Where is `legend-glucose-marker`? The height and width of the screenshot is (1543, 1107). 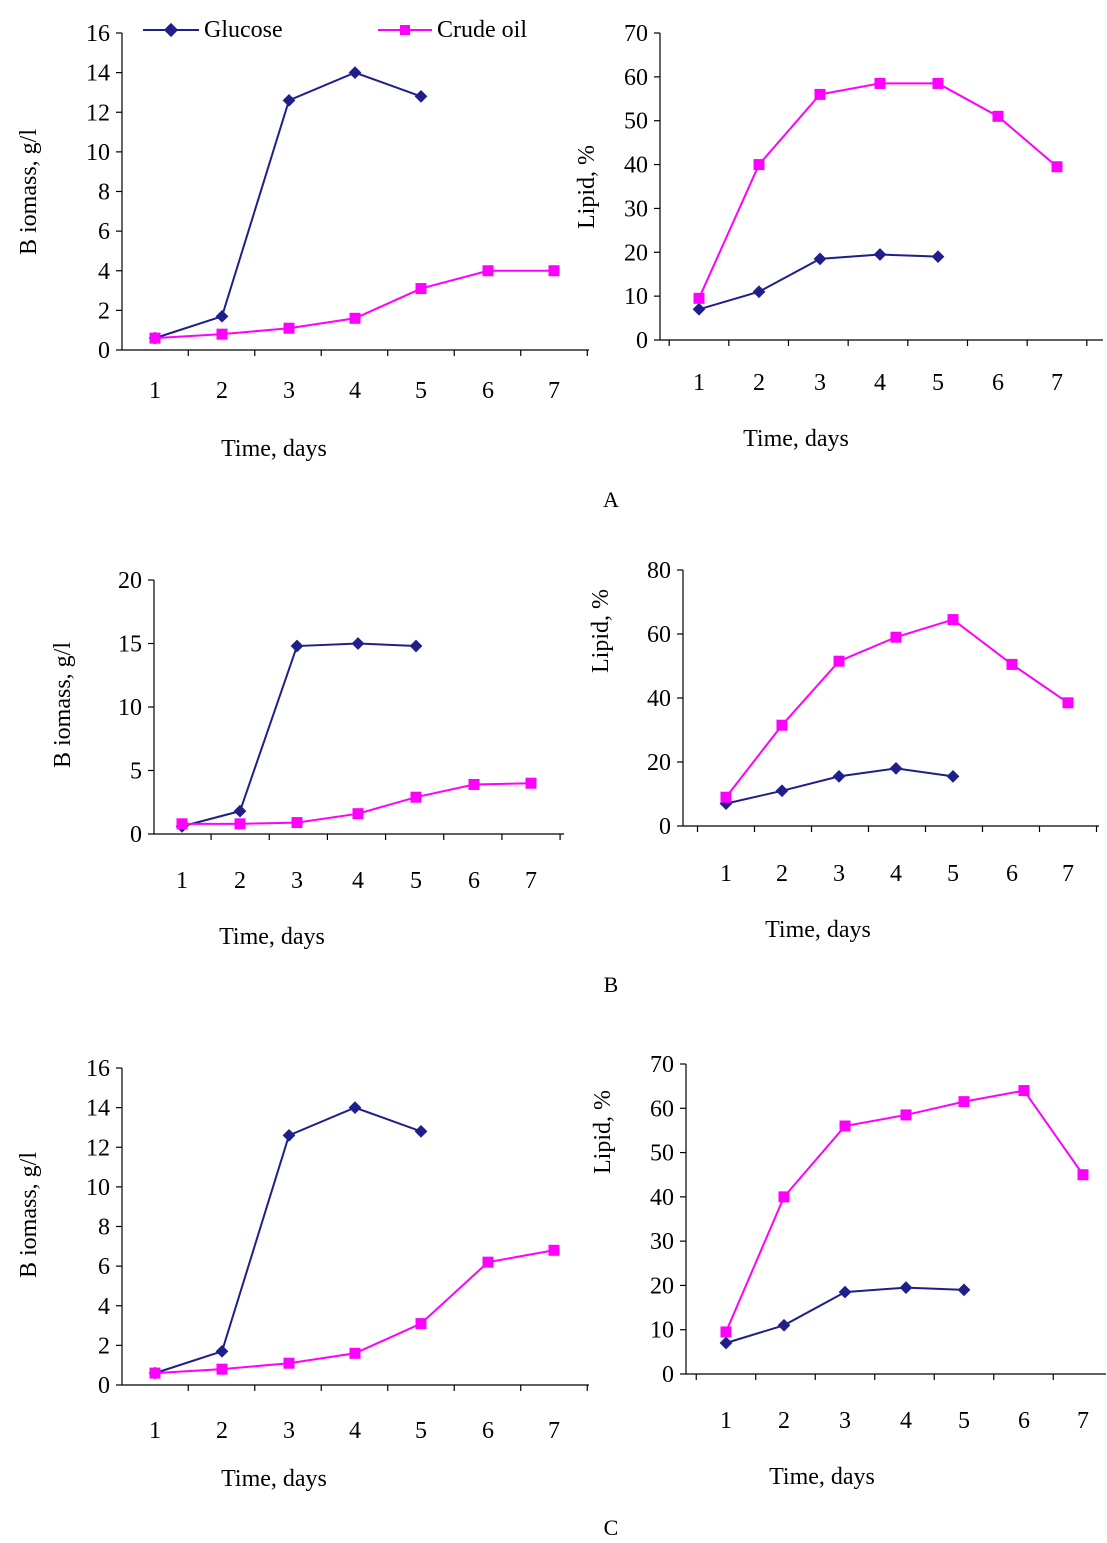 legend-glucose-marker is located at coordinates (171, 30).